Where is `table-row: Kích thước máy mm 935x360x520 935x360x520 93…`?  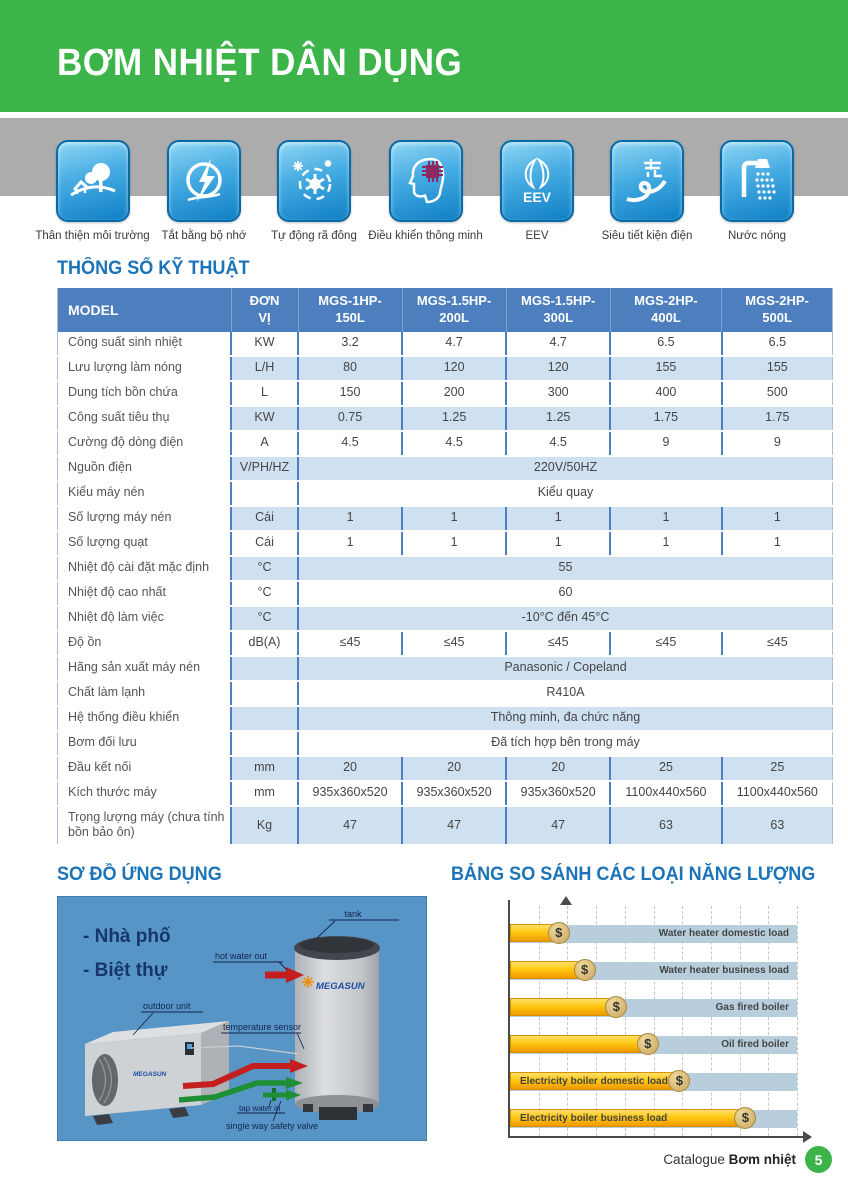
table-row: Kích thước máy mm 935x360x520 935x360x520 93… is located at coordinates (445, 793).